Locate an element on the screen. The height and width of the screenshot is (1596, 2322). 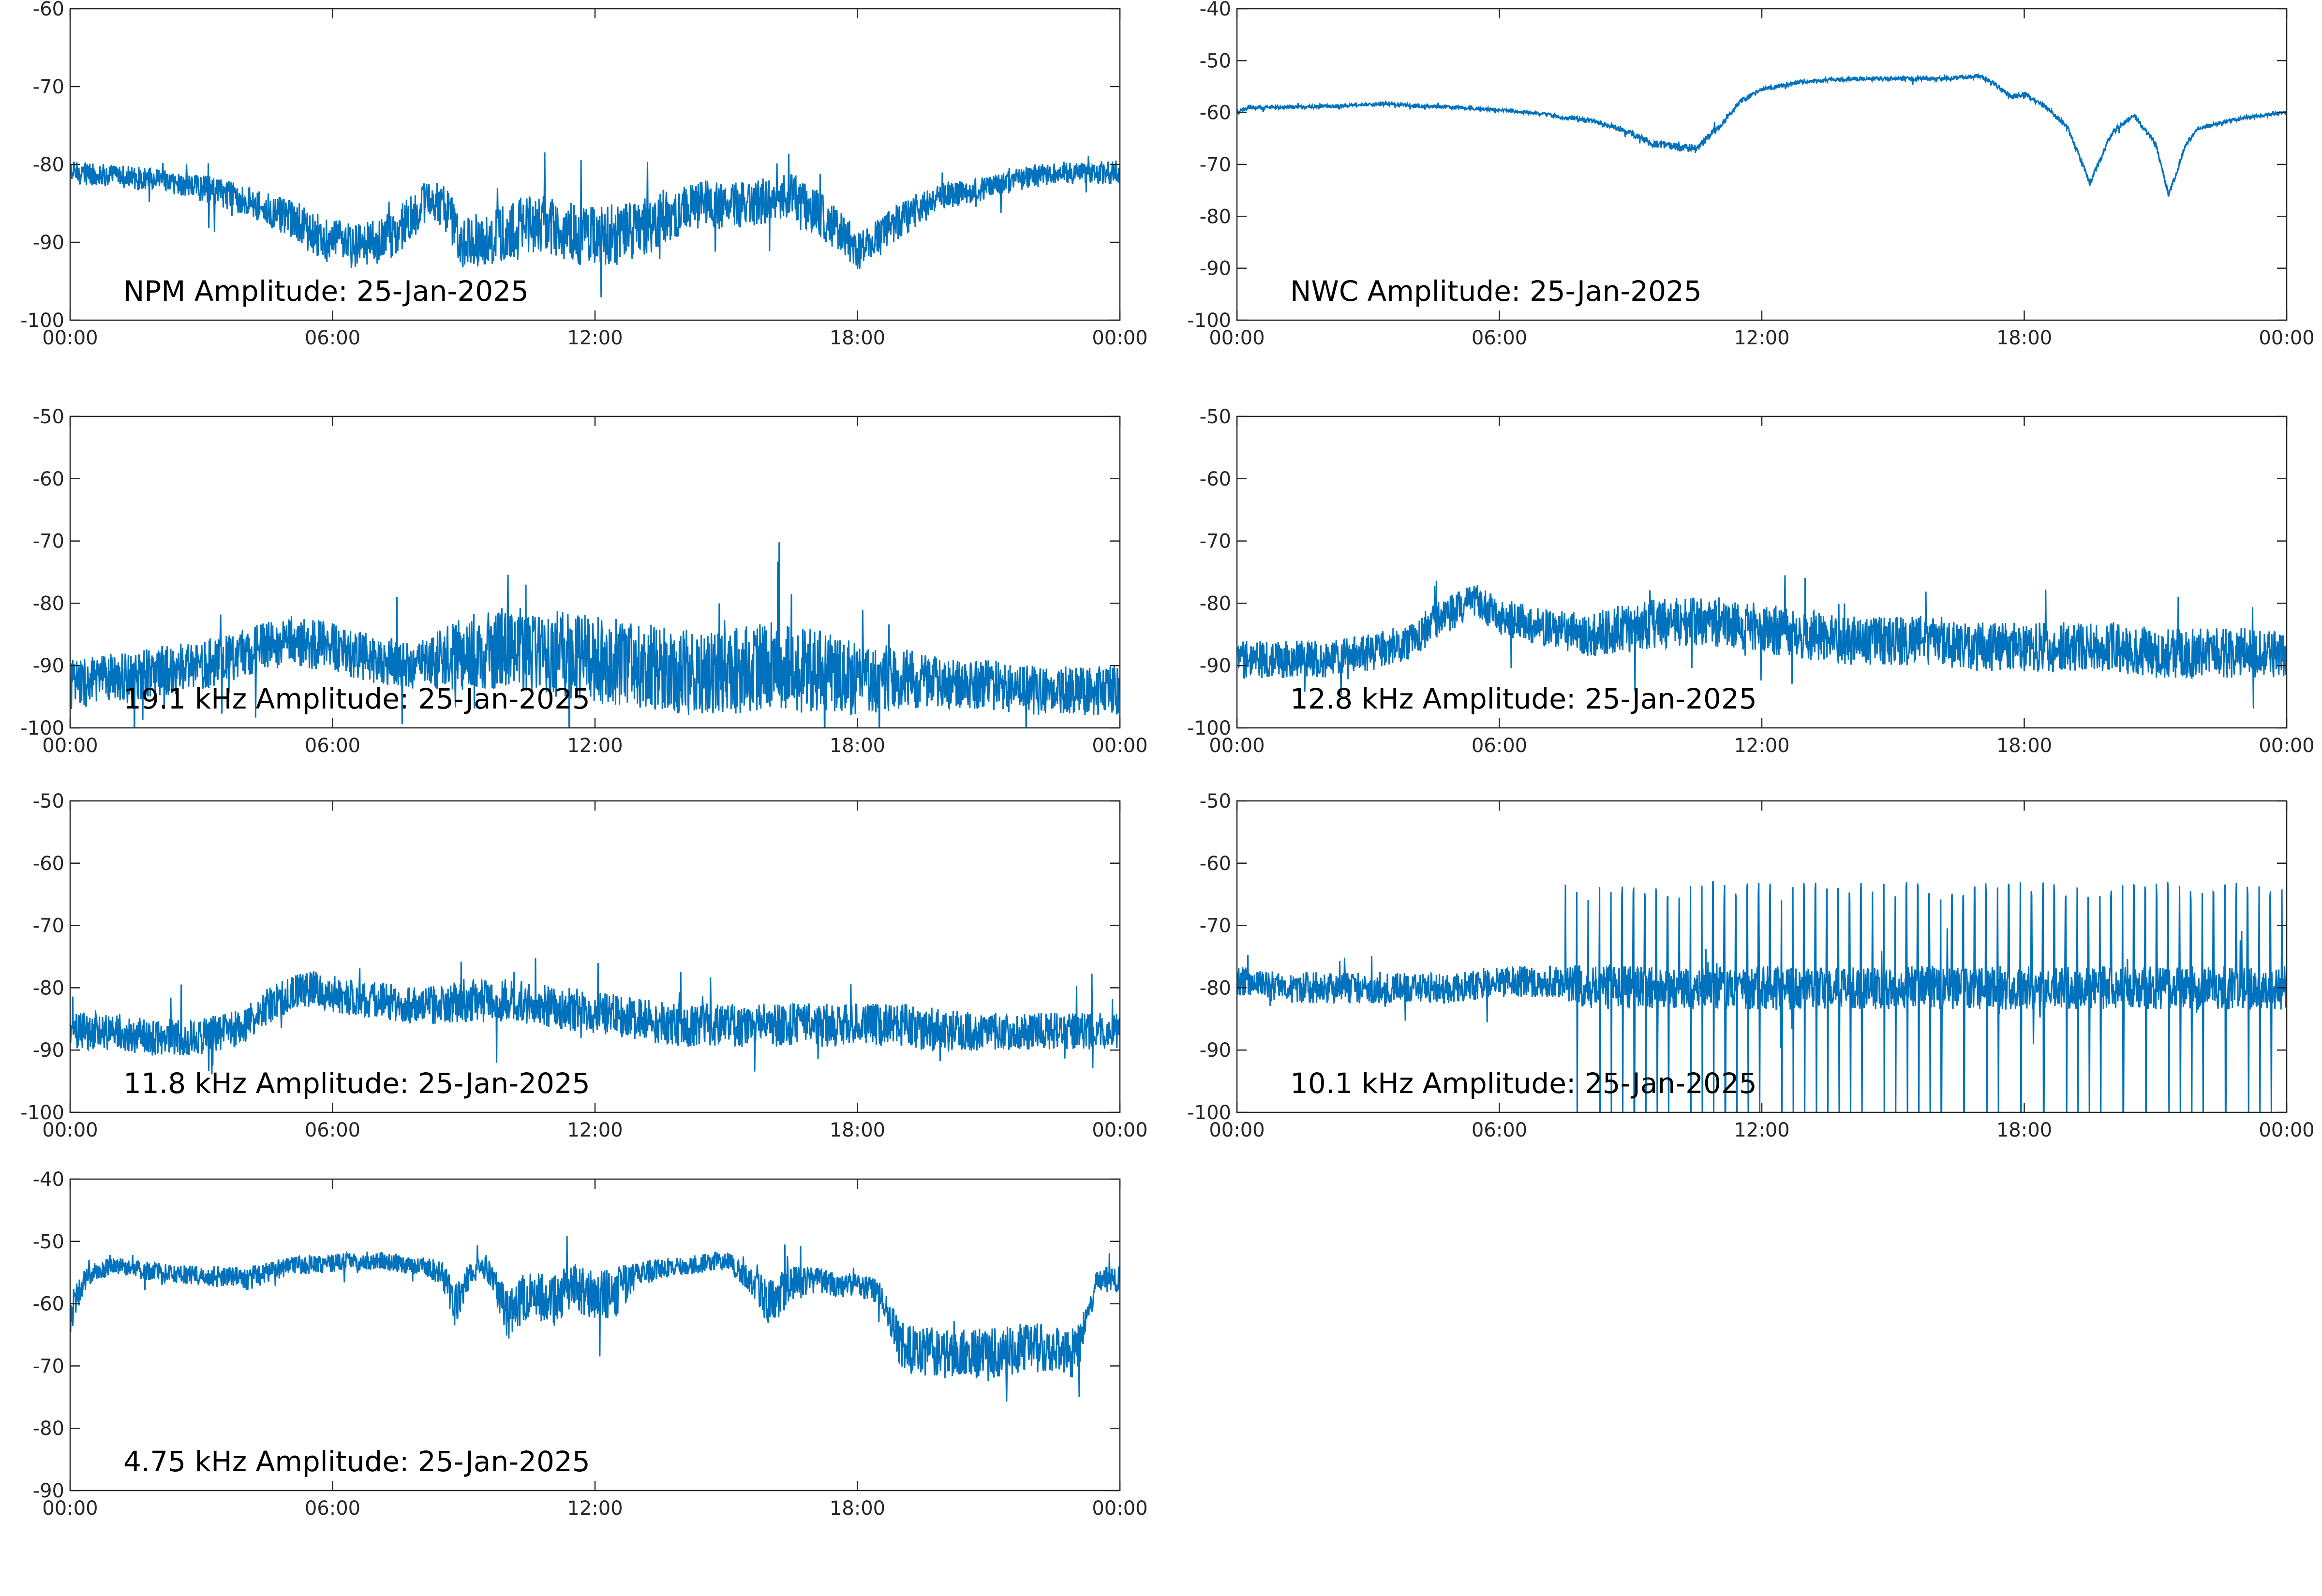
chart-annotation: NPM Amplitude: 25-Jan-2025 is located at coordinates (326, 291).